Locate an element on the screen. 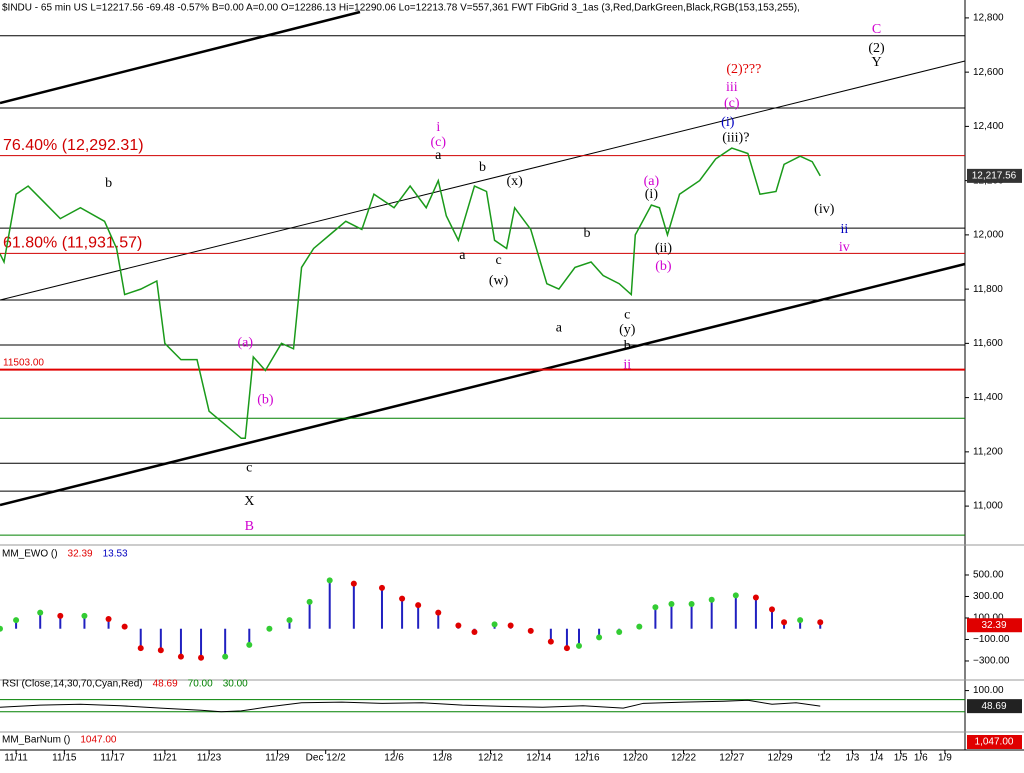 The width and height of the screenshot is (1024, 773). x-tick-label: 12/27 is located at coordinates (731, 758).